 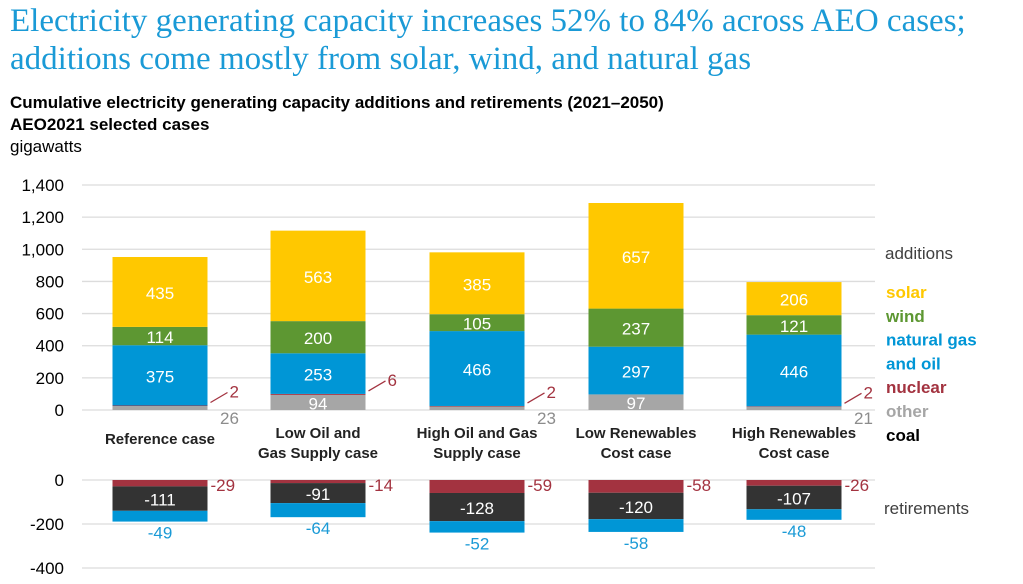 I want to click on legend-item-wind: wind, so click(x=905, y=316).